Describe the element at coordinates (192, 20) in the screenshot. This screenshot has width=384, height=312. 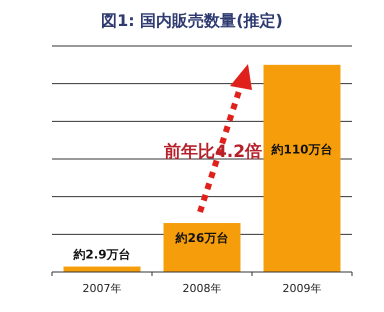
I see `chart-title: 図1: 国内販売数量(推定)` at that location.